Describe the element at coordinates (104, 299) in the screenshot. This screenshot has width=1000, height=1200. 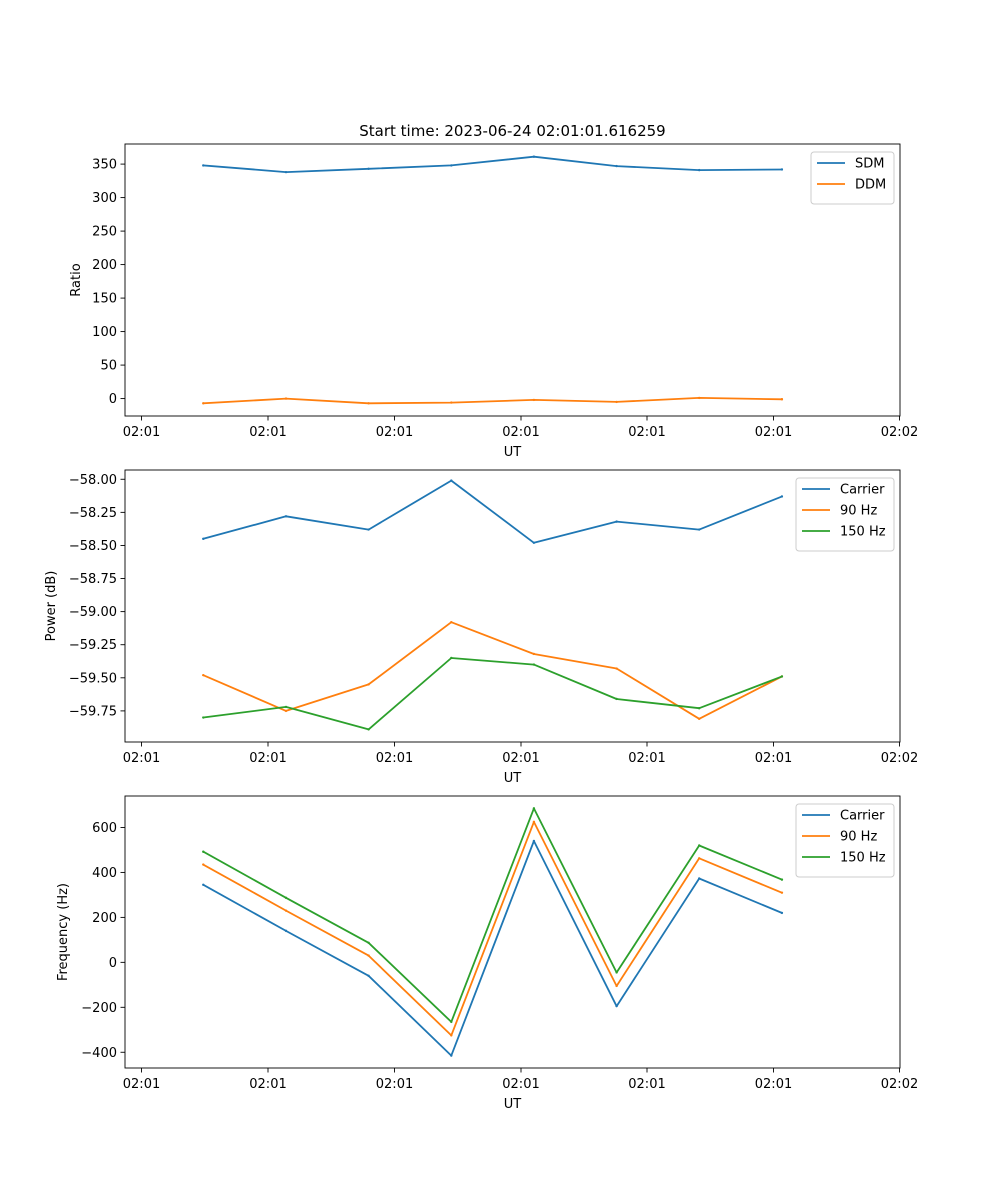
I see `y-tick-label: 150` at that location.